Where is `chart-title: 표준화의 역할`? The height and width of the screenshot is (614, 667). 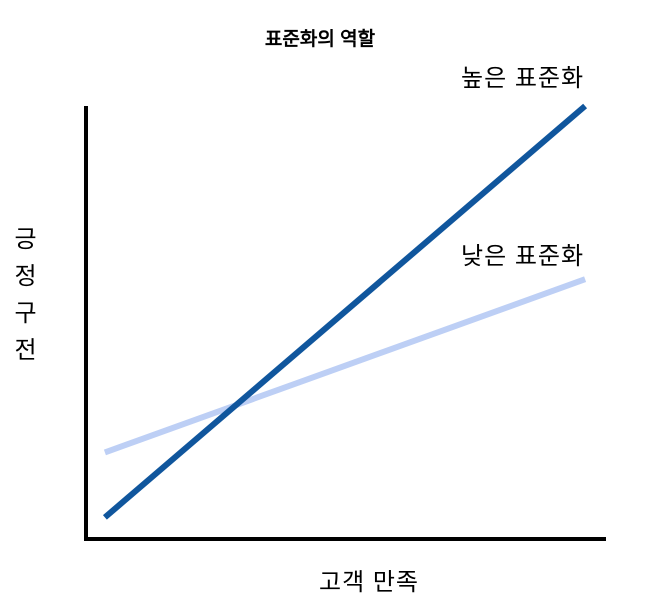 chart-title: 표준화의 역할 is located at coordinates (320, 39).